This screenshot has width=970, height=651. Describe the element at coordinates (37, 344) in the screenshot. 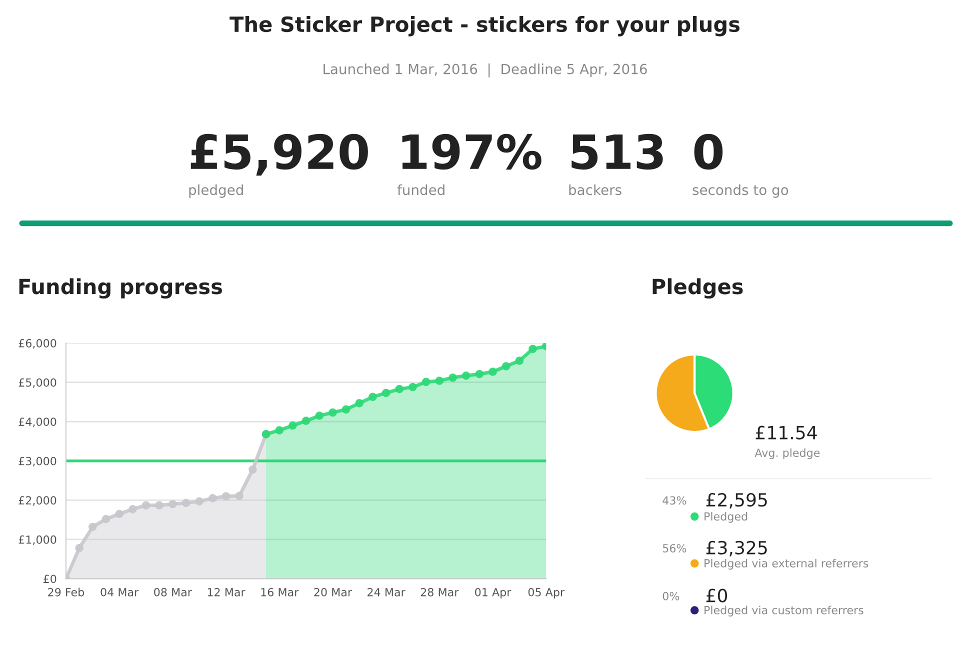

I see `y-tick-label: £6,000` at that location.